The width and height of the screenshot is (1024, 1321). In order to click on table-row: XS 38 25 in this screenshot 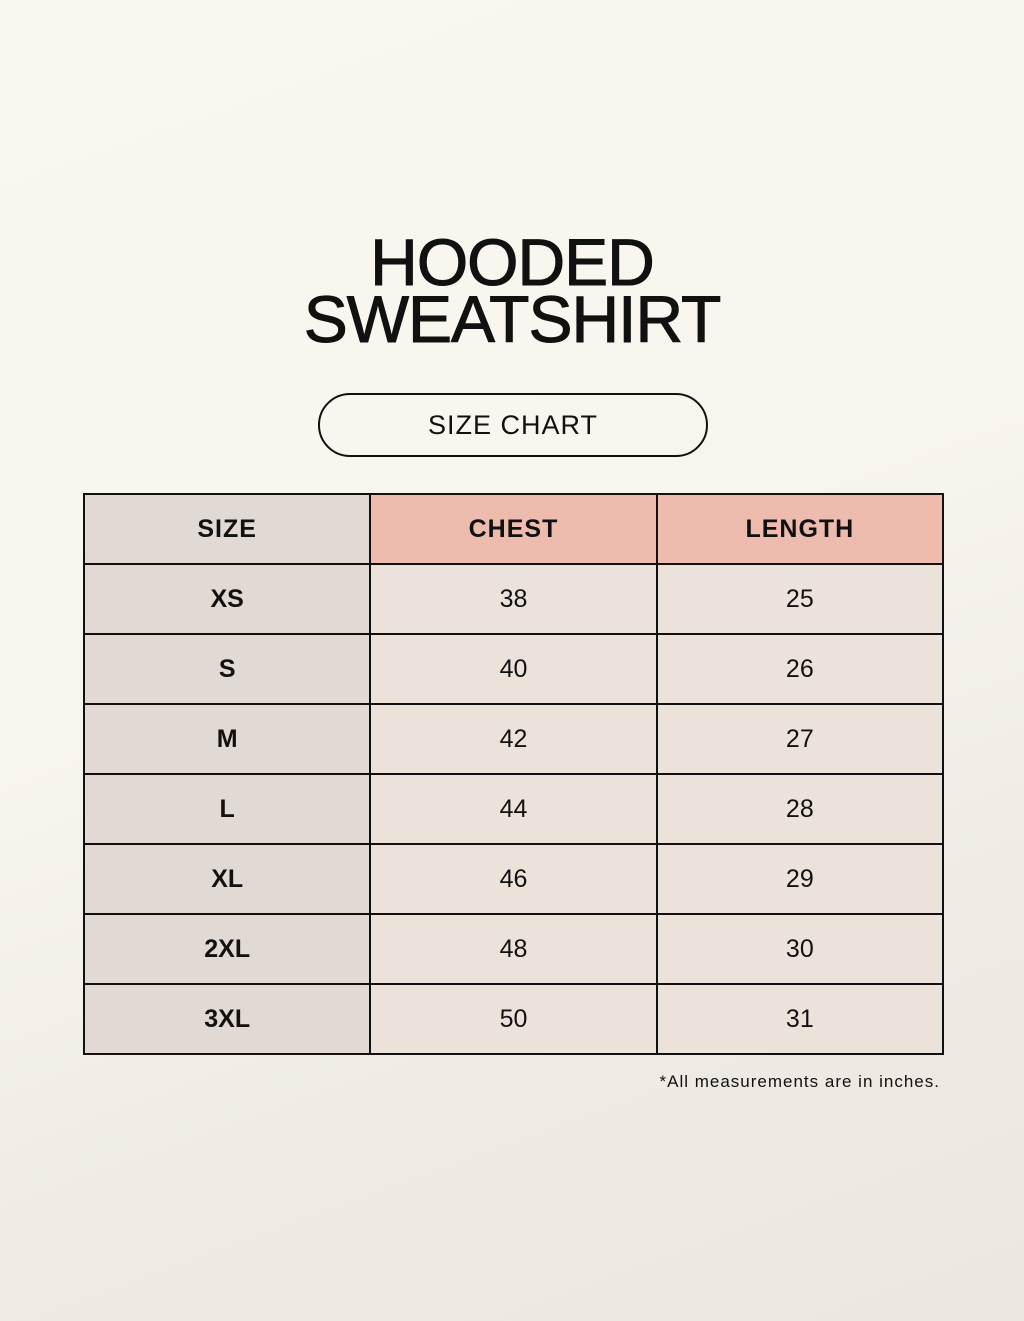, I will do `click(513, 599)`.